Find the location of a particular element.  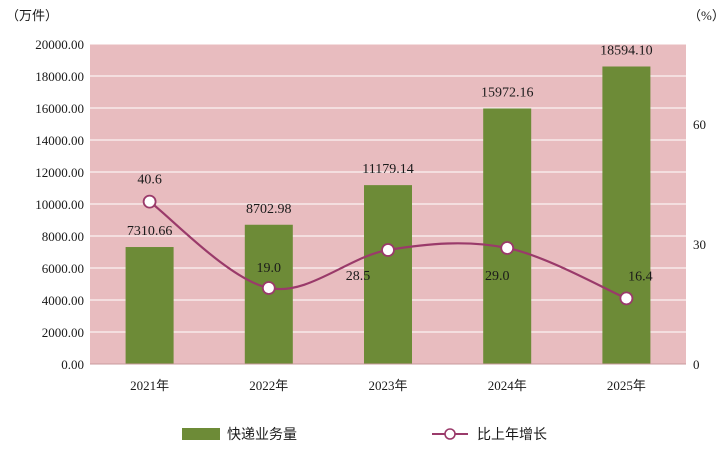

right-axis-tick-label: 30 is located at coordinates (699, 244).